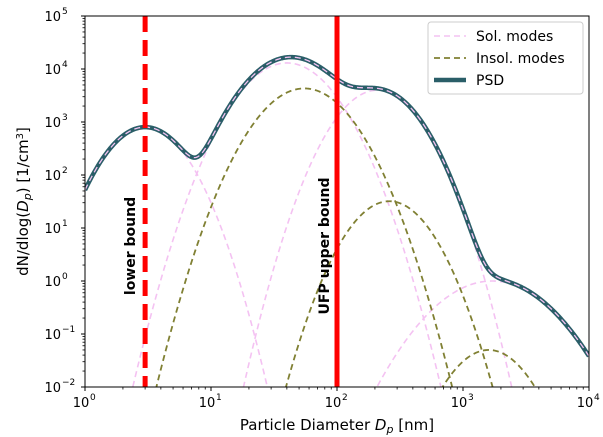 This screenshot has width=603, height=437. Describe the element at coordinates (131, 246) in the screenshot. I see `lower-bound-label: lower bound` at that location.